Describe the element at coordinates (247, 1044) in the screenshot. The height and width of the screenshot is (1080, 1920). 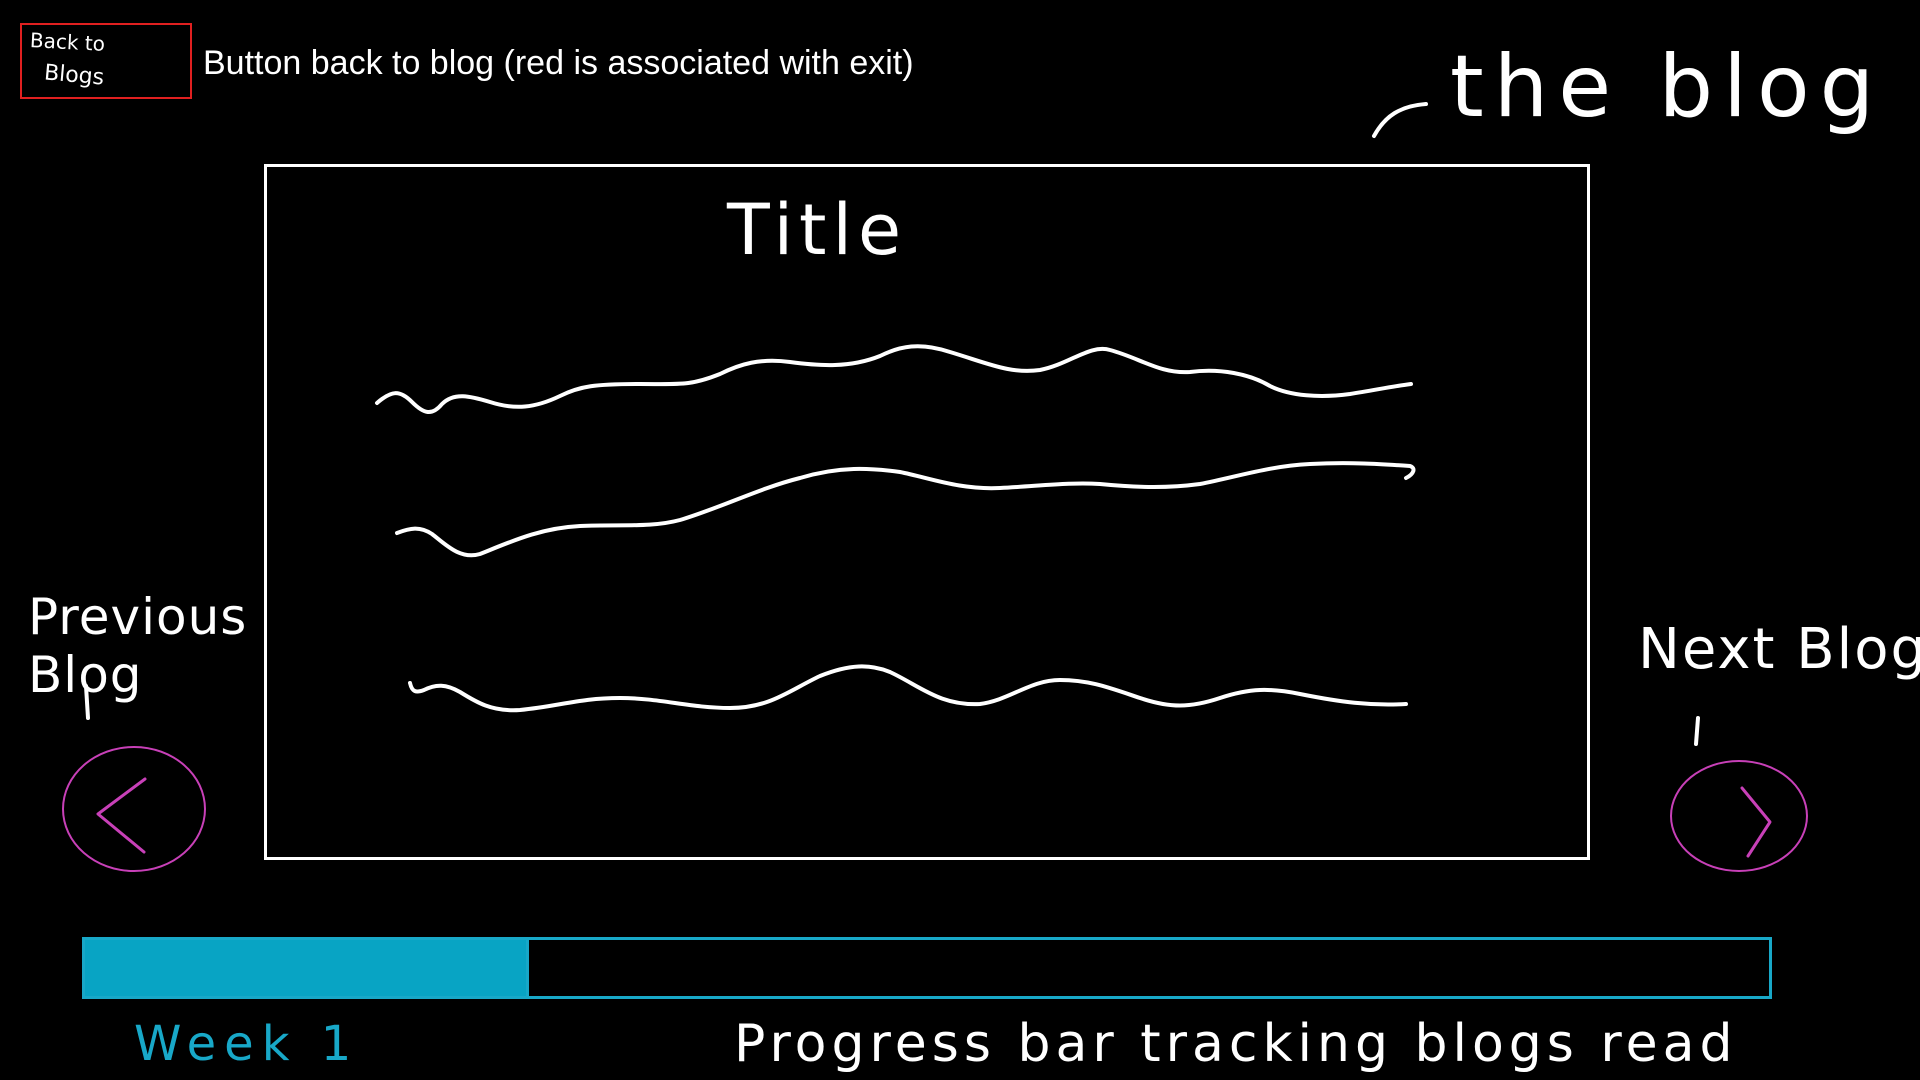
I see `progress-week-label: Week 1` at that location.